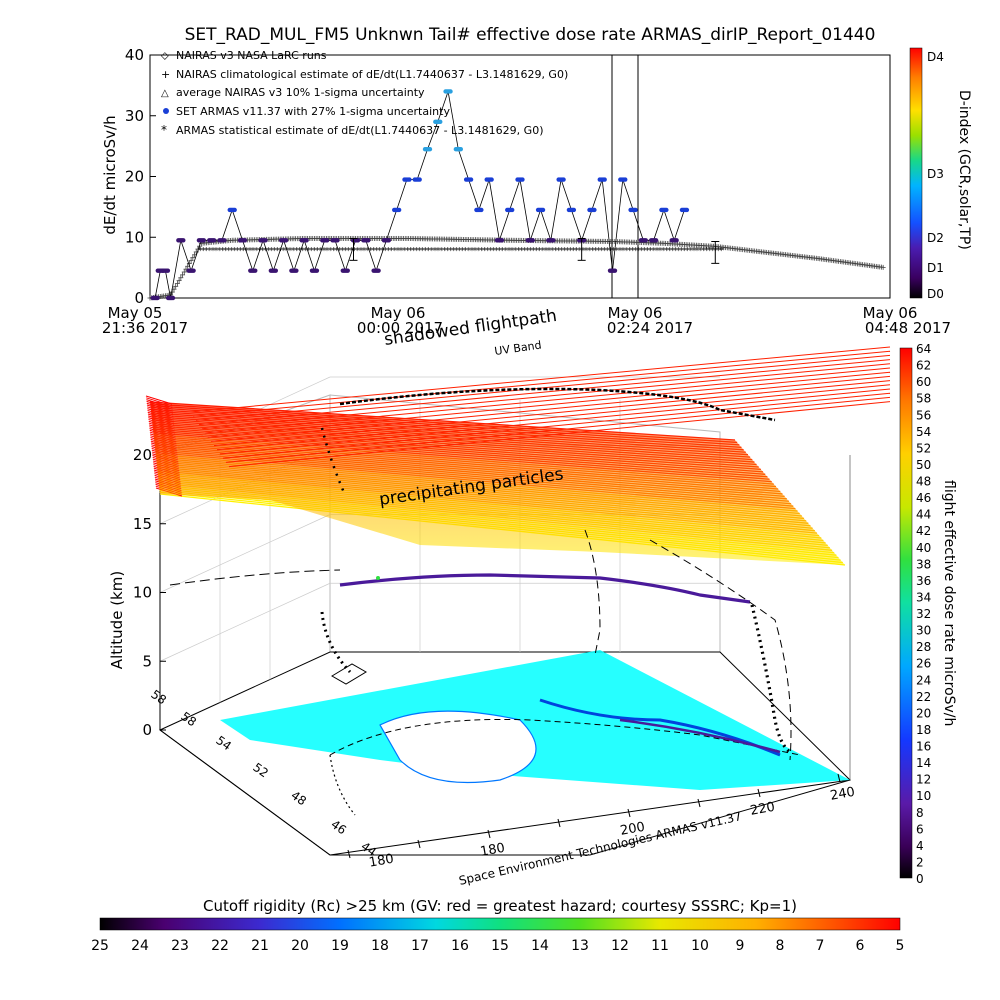  I want to click on dose-tick-label: 10, so click(923, 796).